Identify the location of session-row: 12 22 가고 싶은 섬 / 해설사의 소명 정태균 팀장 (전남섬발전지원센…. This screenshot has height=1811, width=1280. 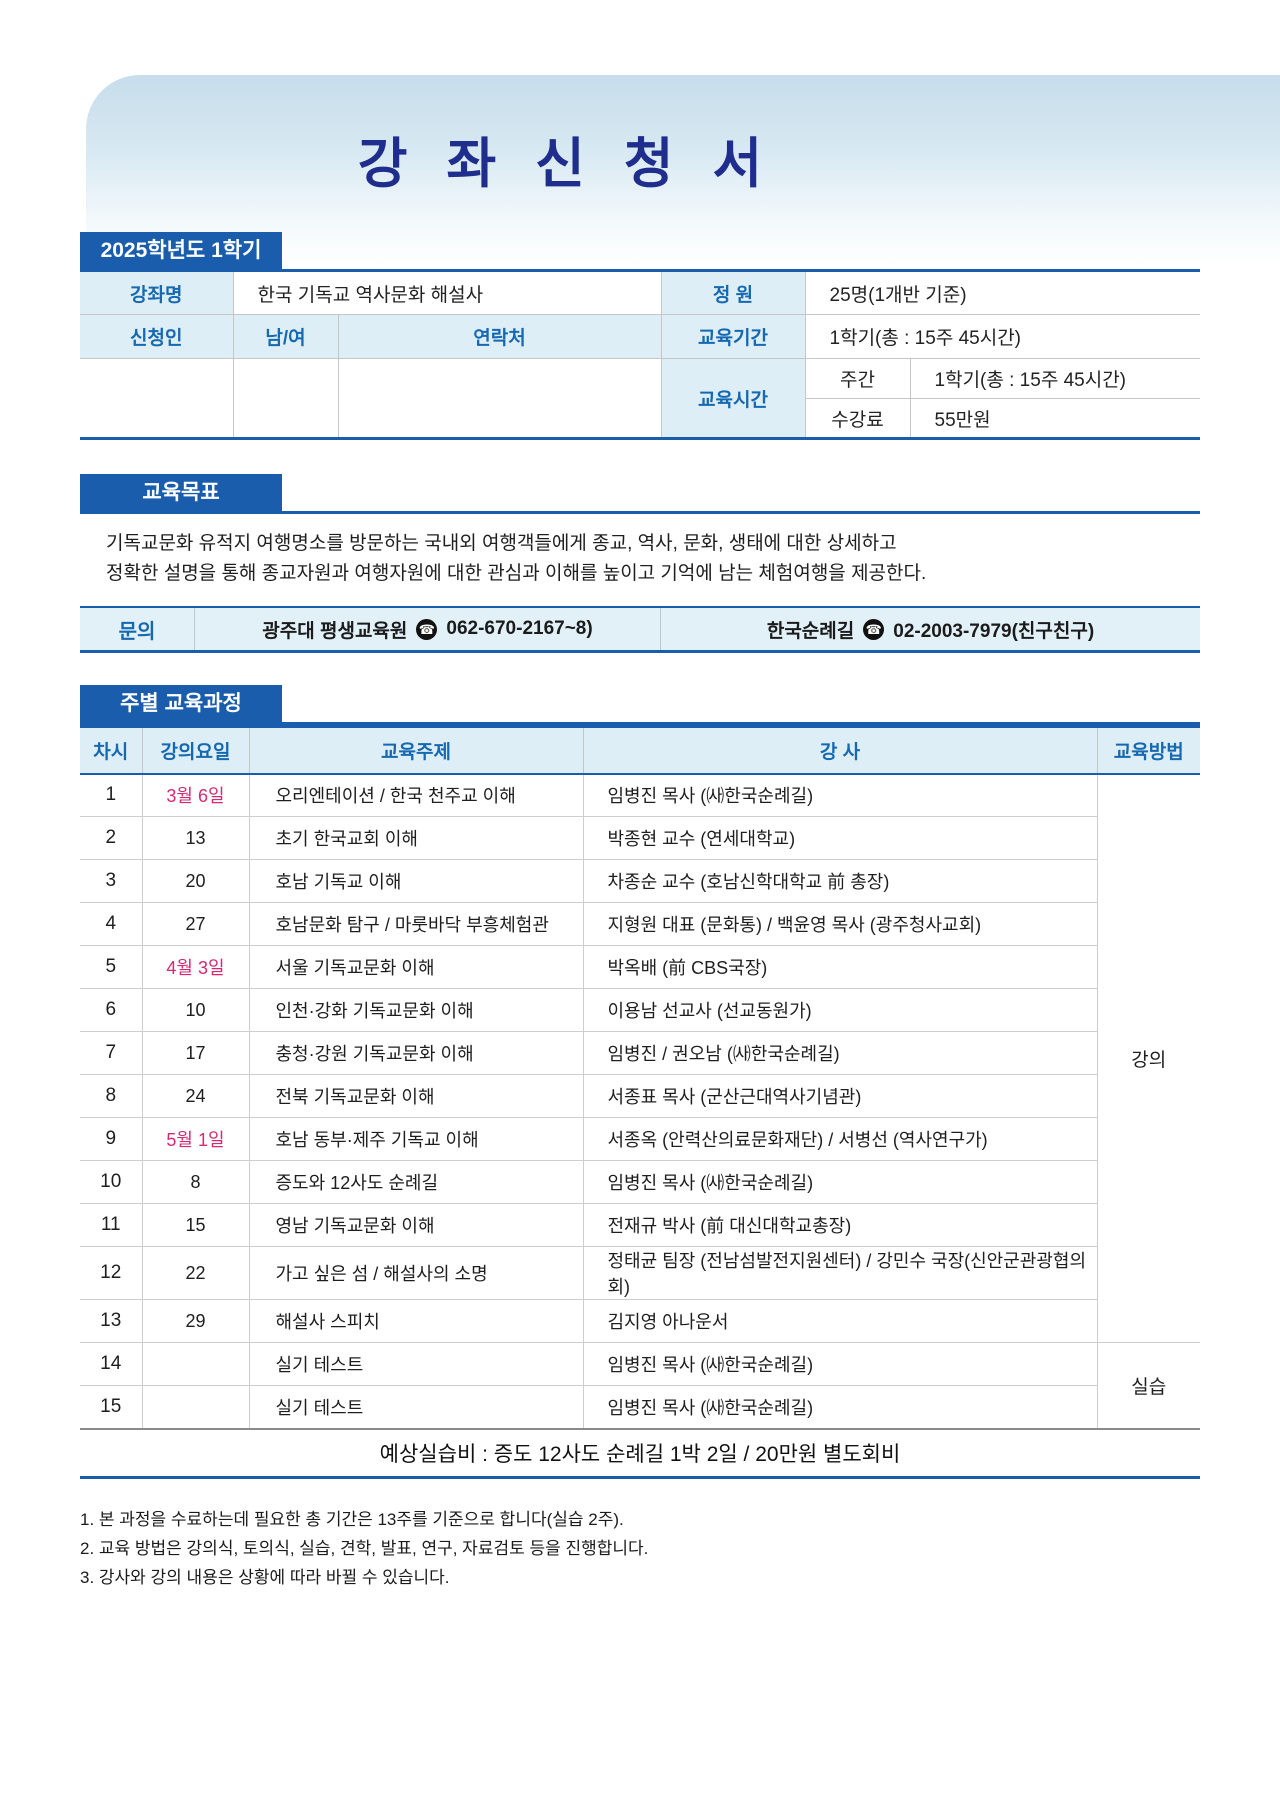
(640, 1273).